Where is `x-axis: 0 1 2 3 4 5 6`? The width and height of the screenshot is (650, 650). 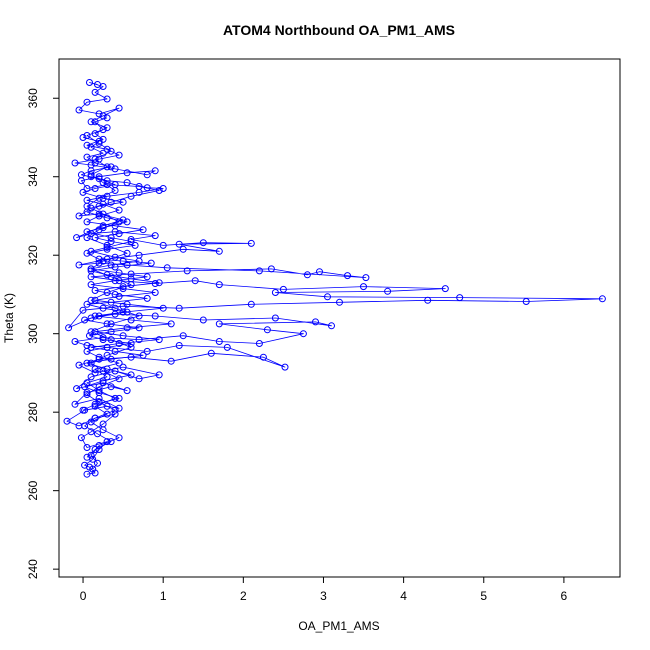
x-axis: 0 1 2 3 4 5 6 is located at coordinates (324, 590).